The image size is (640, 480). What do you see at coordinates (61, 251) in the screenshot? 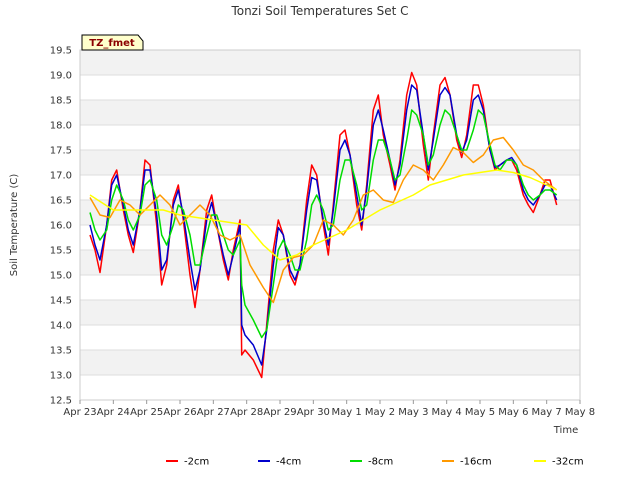
I see `y-tick-label: 15.5` at bounding box center [61, 251].